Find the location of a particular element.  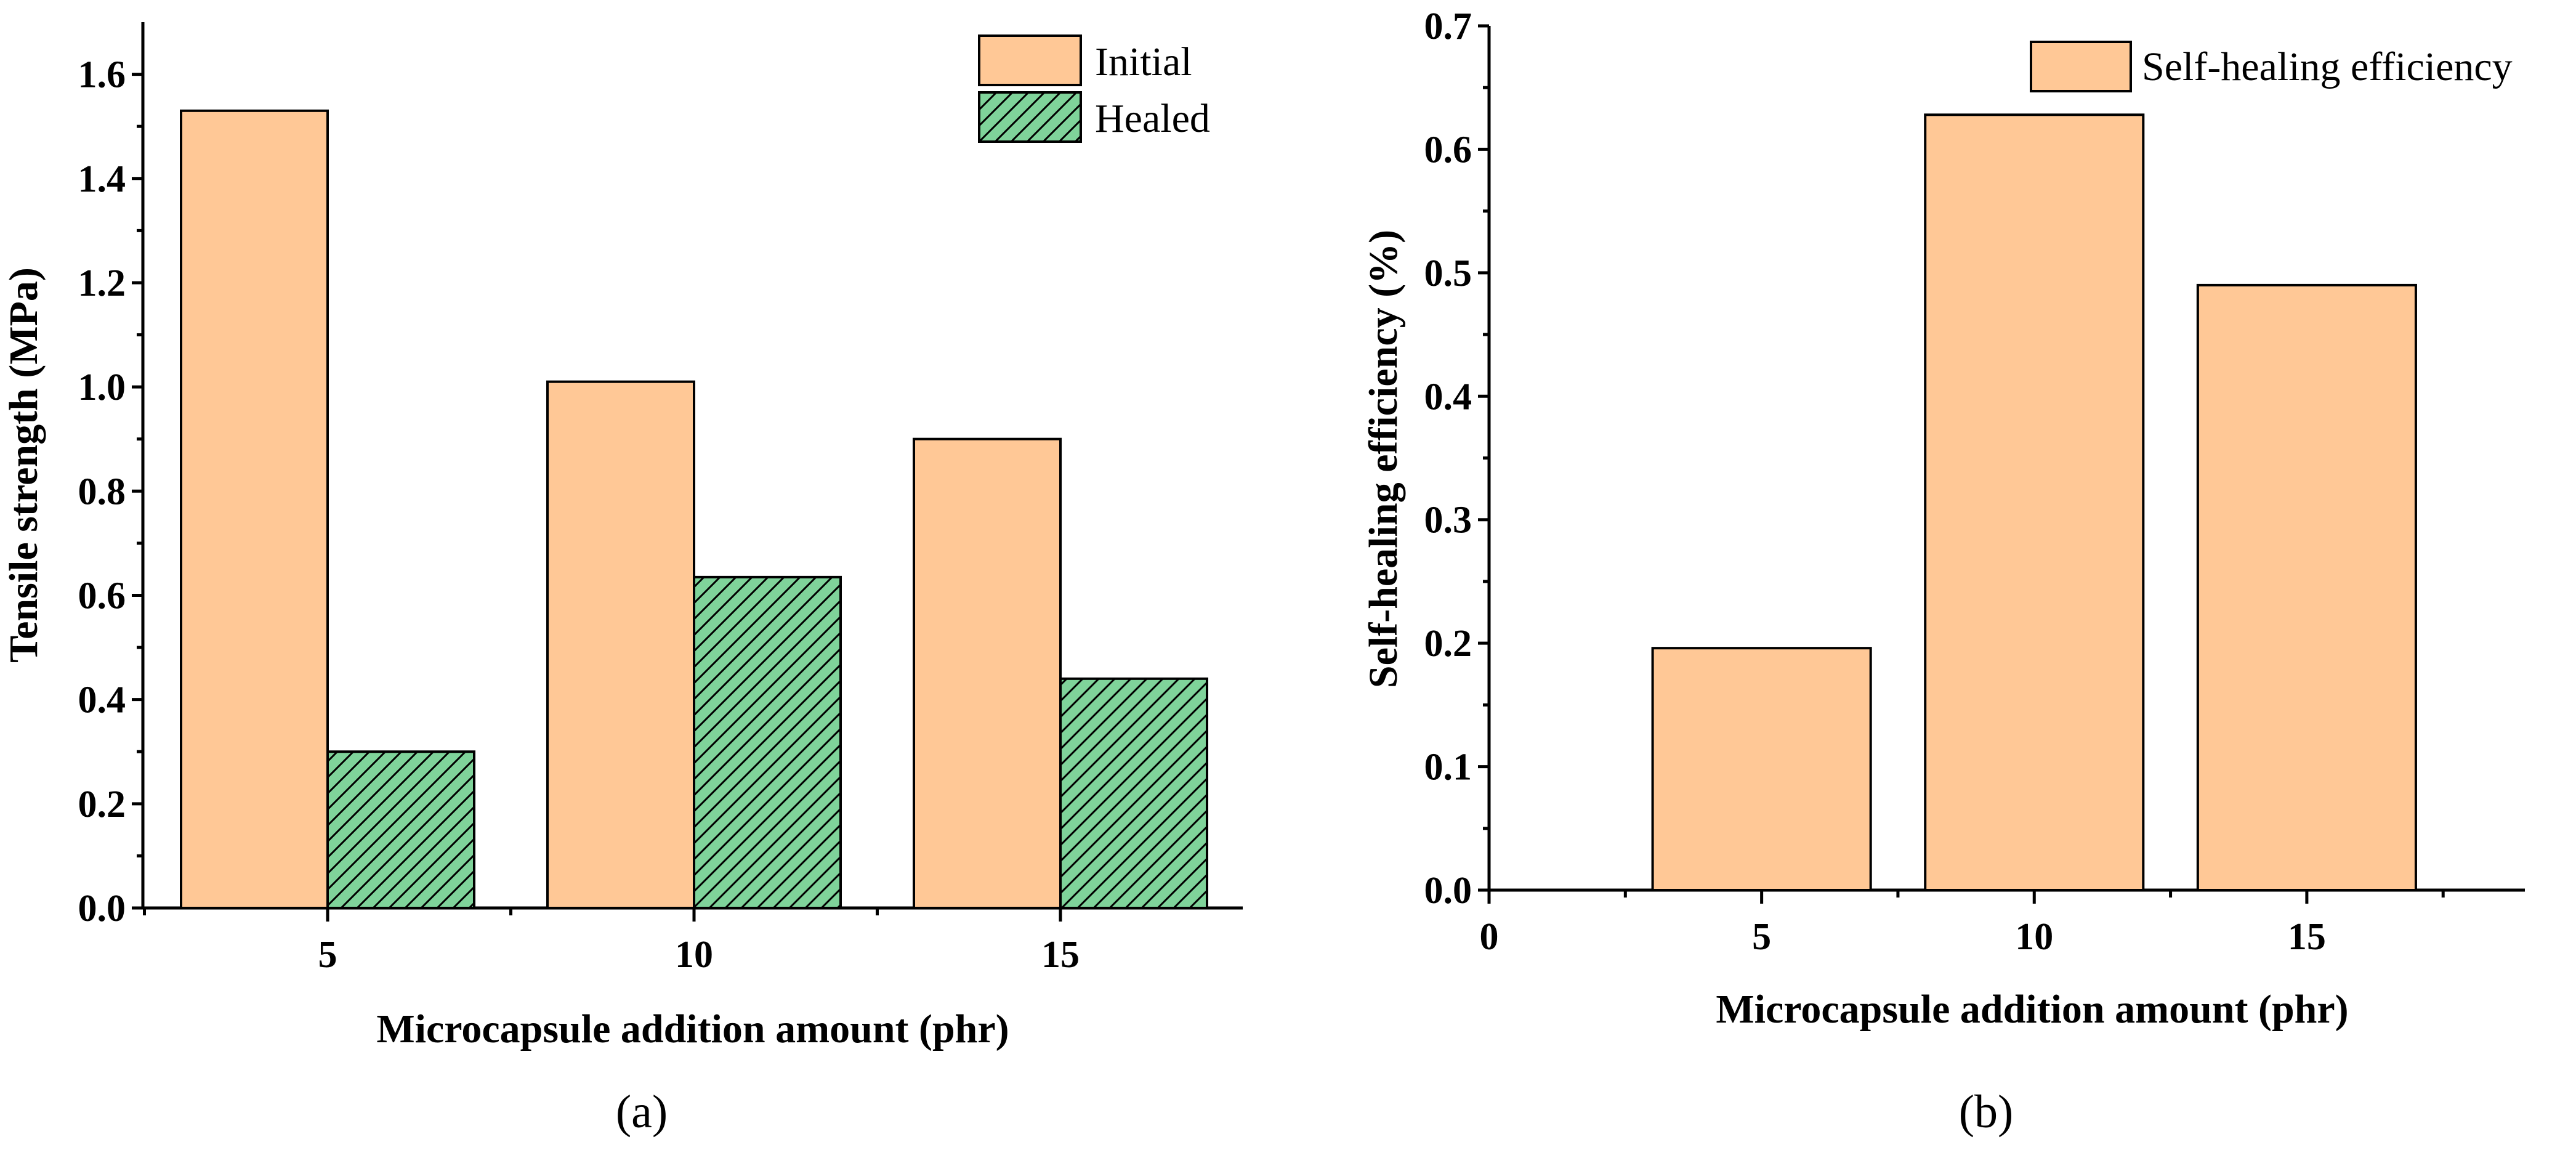

chart-a-legend: Initial Healed is located at coordinates (1094, 88).